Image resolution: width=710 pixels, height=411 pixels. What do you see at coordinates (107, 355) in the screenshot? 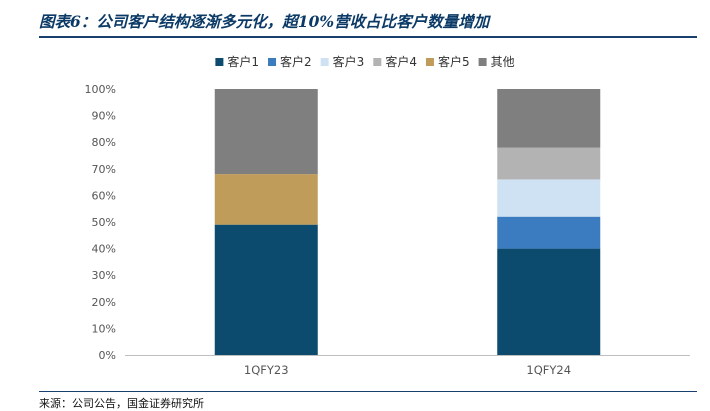
I see `y-tick-label: 0%` at bounding box center [107, 355].